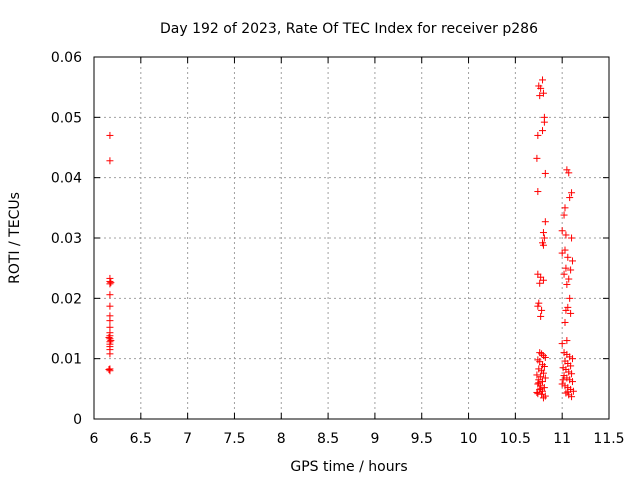  What do you see at coordinates (422, 439) in the screenshot?
I see `x-tick-label: 9.5` at bounding box center [422, 439].